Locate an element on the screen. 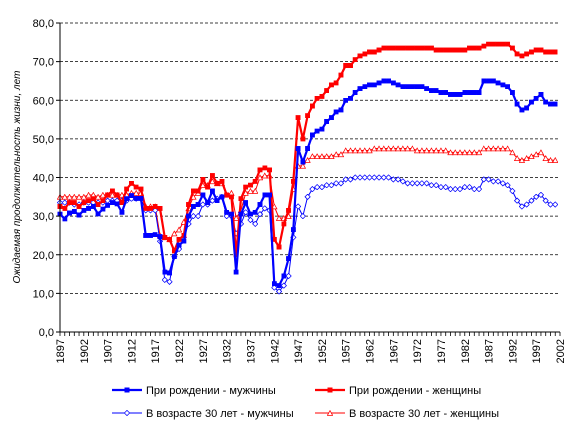 The height and width of the screenshot is (428, 575). x-tick-label: 1927 is located at coordinates (204, 351).